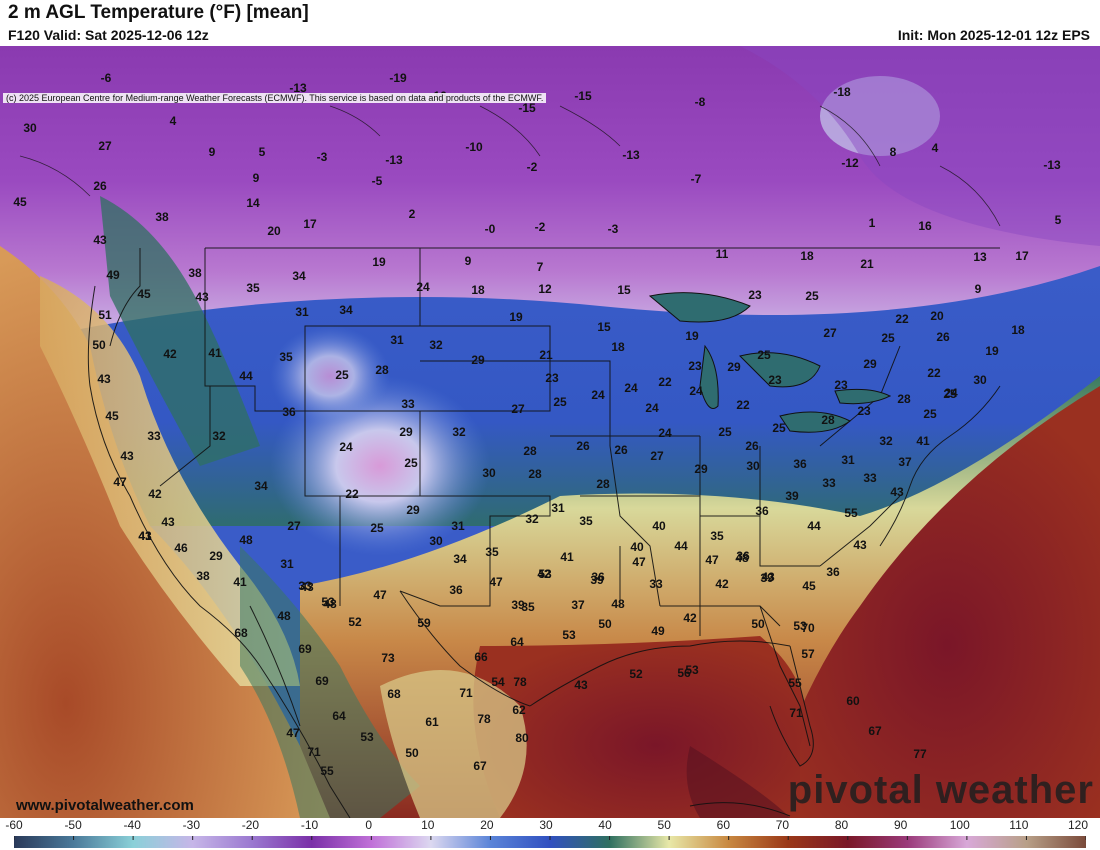 This screenshot has height=850, width=1100. Describe the element at coordinates (394, 694) in the screenshot. I see `temperature-label: 68` at that location.